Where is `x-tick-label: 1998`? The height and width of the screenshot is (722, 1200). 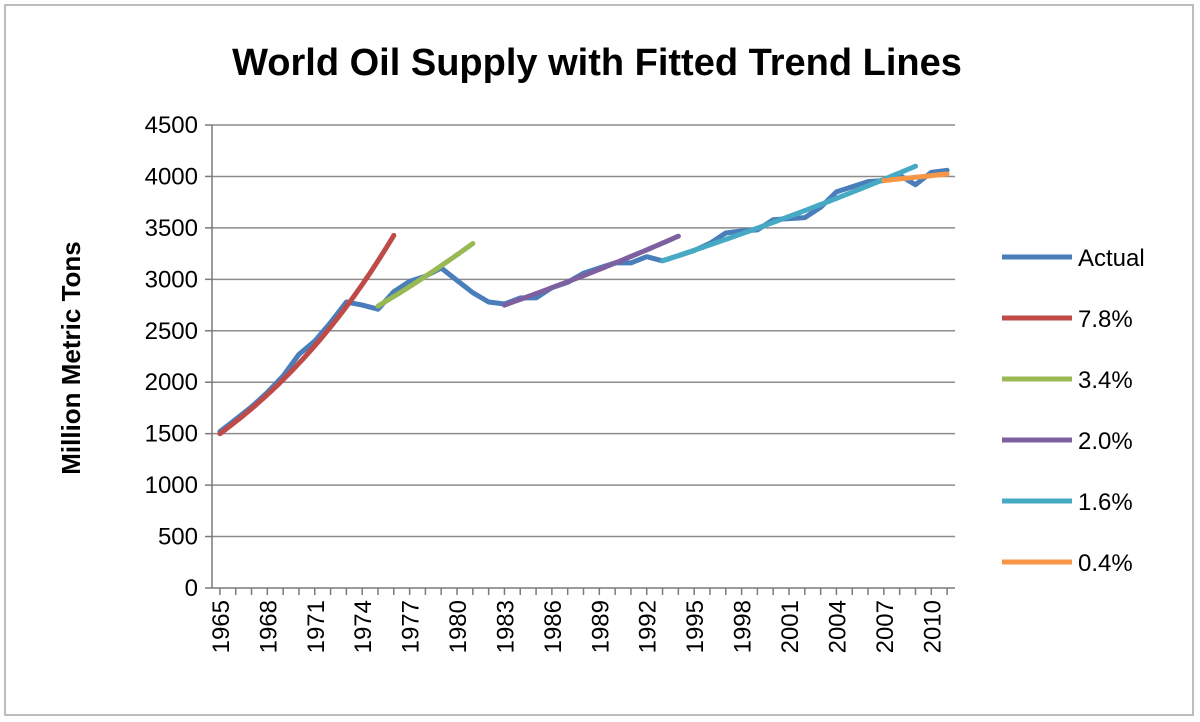
x-tick-label: 1998 is located at coordinates (743, 626).